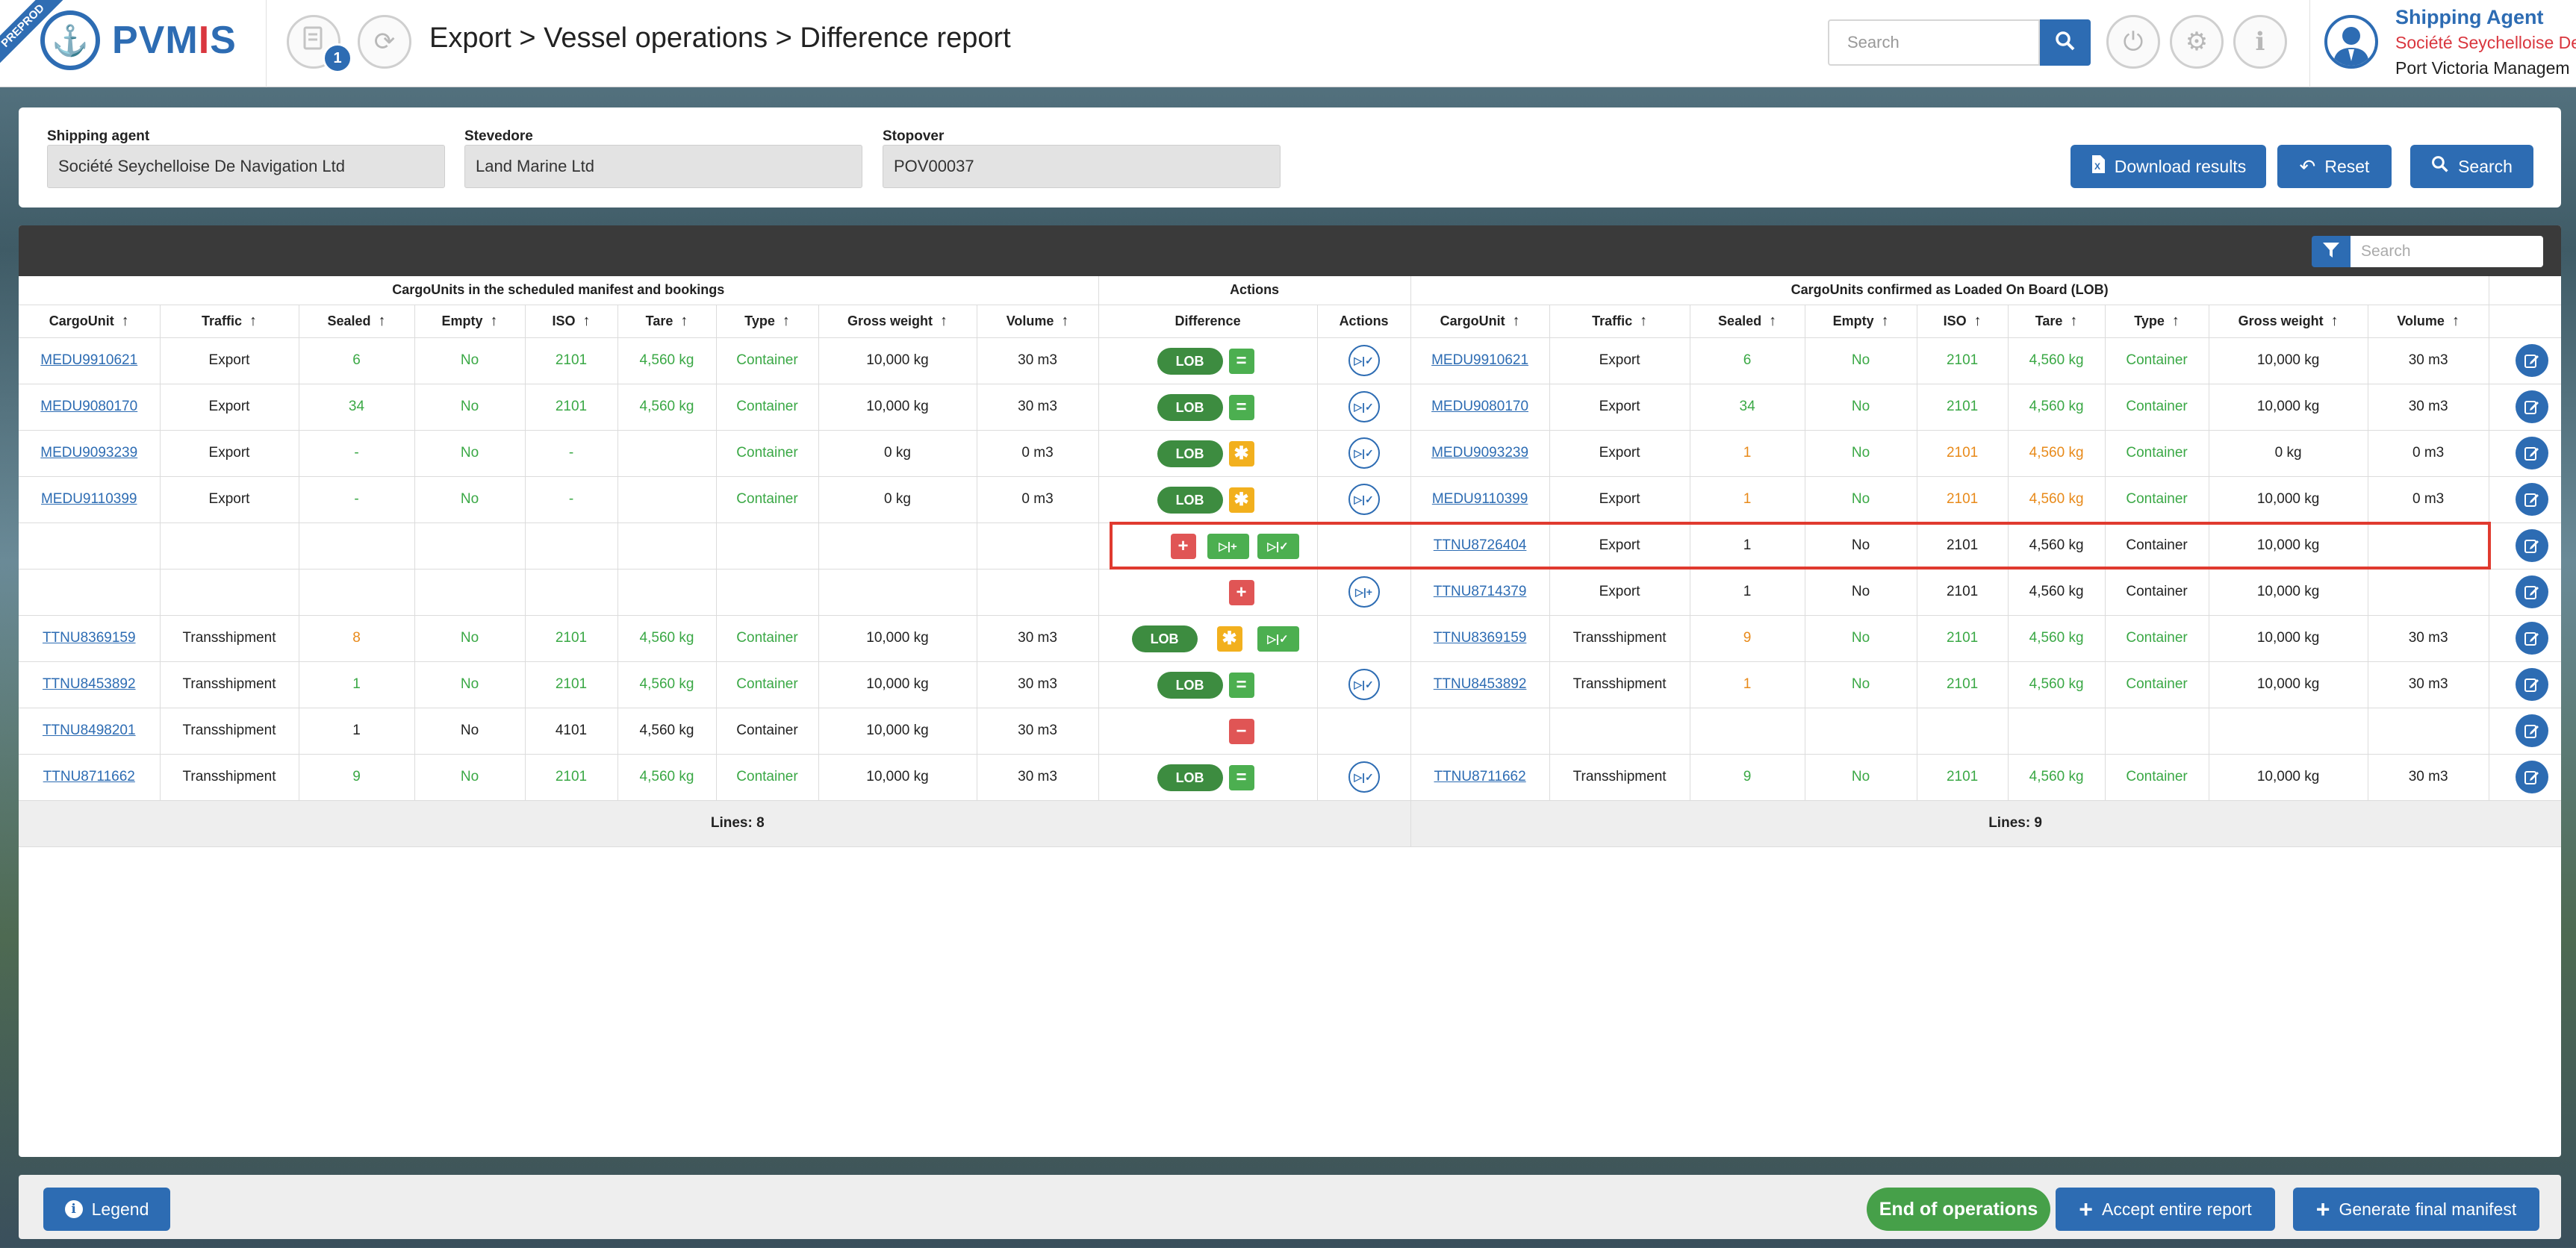 The width and height of the screenshot is (2576, 1248). Describe the element at coordinates (470, 321) in the screenshot. I see `column-header-left-empty: Empty ↑` at that location.